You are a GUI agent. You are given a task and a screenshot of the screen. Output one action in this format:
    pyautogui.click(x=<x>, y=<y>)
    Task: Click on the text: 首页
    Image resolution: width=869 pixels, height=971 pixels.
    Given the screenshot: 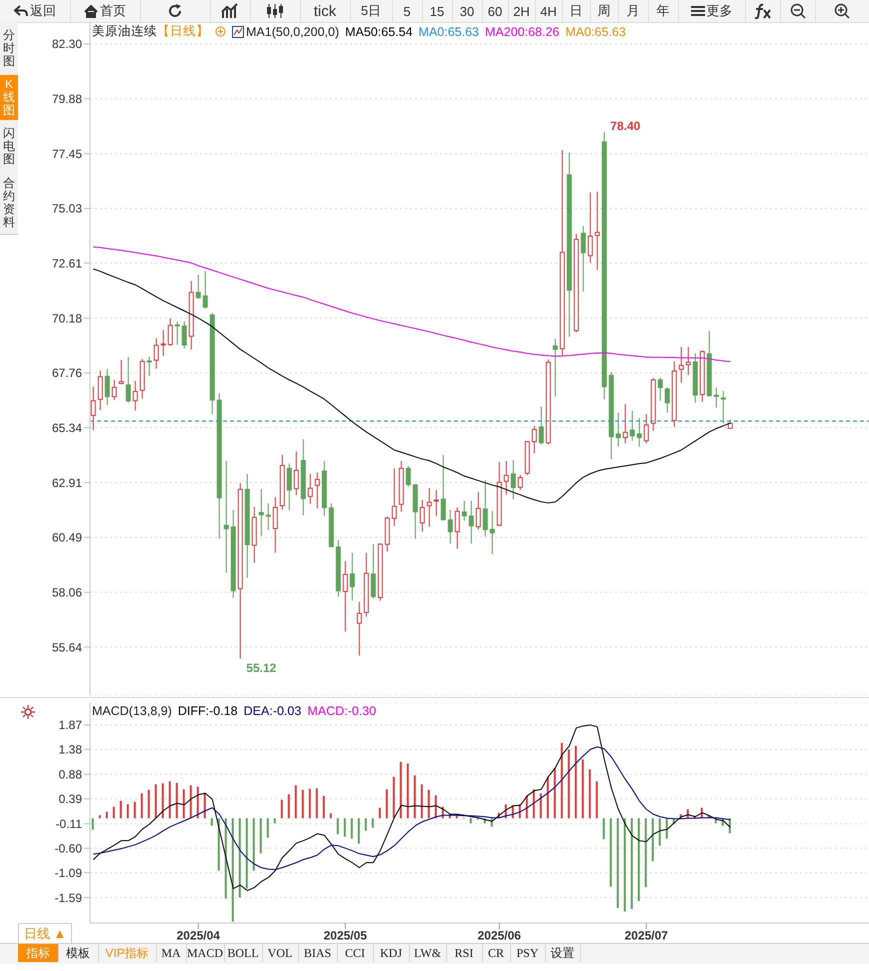 What is the action you would take?
    pyautogui.click(x=113, y=11)
    